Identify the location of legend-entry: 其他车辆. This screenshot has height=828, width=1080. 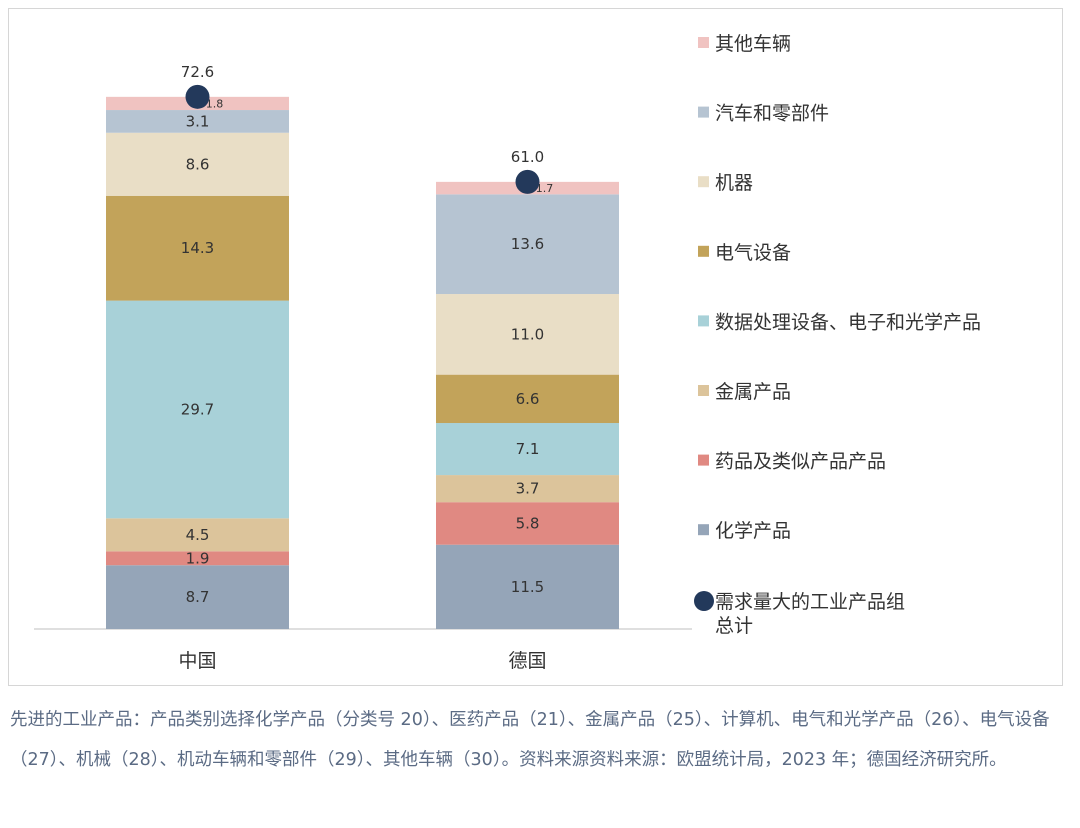
(753, 44).